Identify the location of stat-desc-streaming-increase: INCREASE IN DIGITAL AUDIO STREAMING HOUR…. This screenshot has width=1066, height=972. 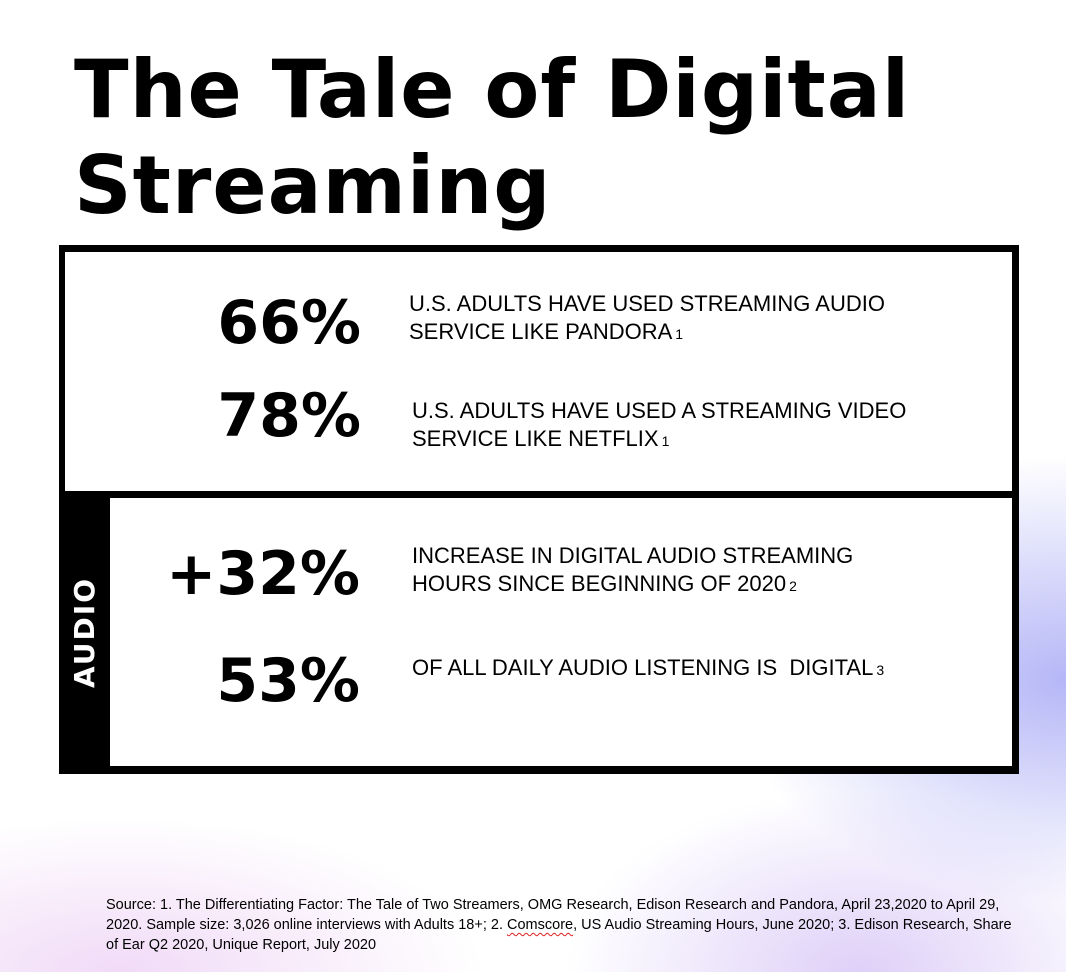
(633, 569).